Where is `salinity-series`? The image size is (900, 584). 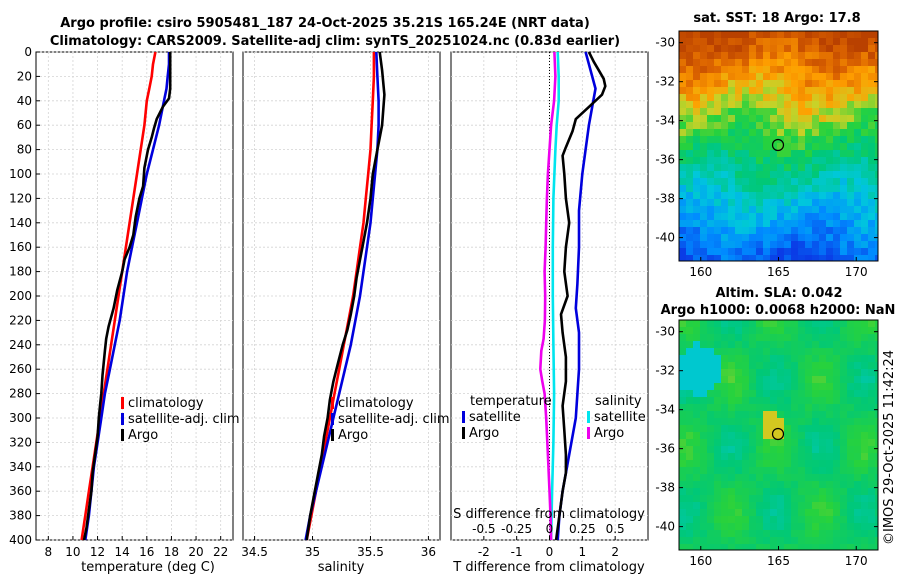 salinity-series is located at coordinates (345, 296).